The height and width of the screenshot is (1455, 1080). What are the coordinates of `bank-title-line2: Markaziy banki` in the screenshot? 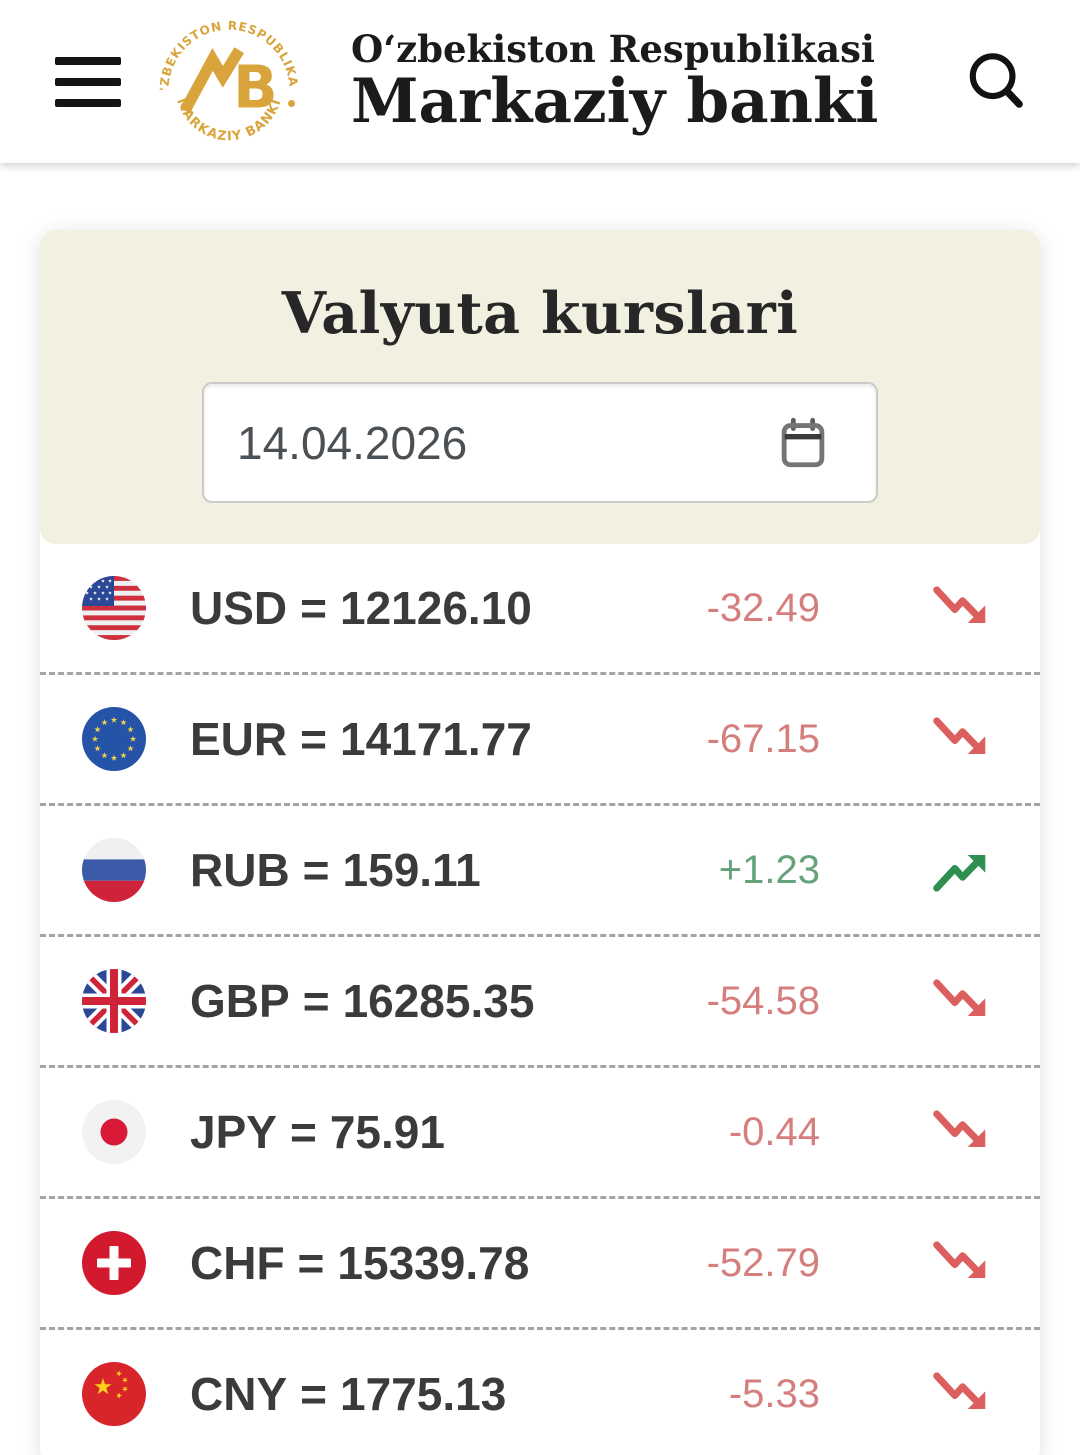 It's located at (615, 101).